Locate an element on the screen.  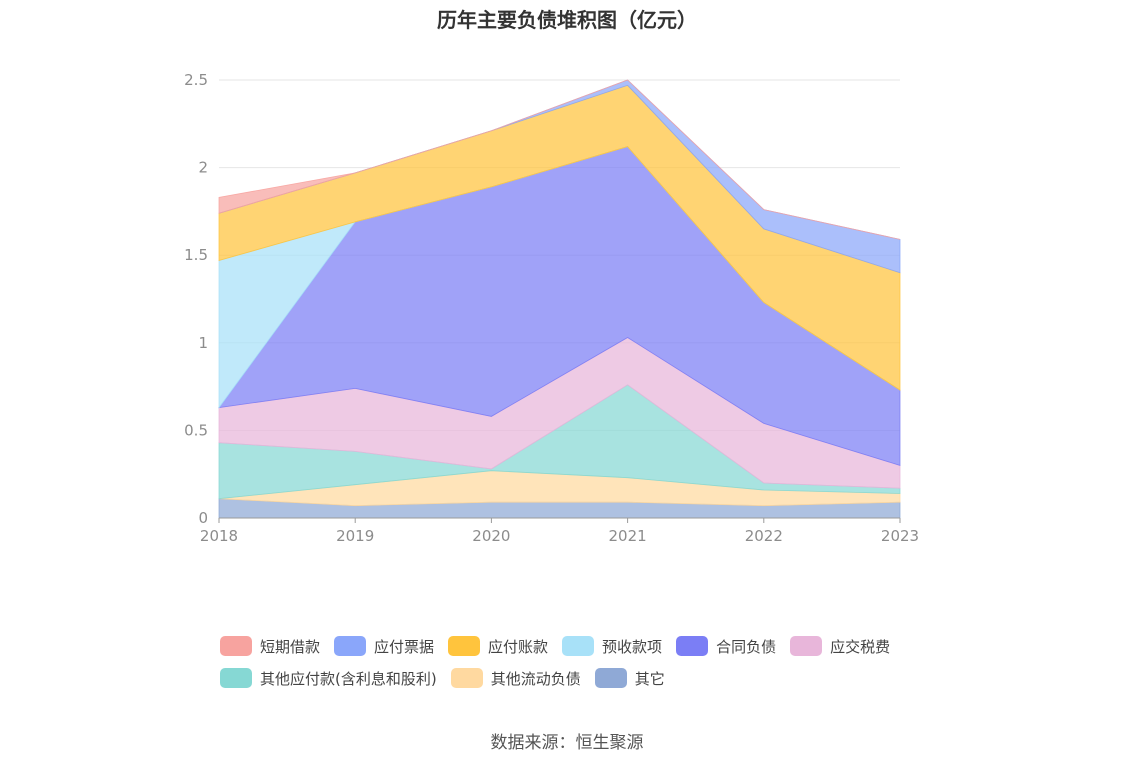
y-tick-label: 2.5 is located at coordinates (196, 80).